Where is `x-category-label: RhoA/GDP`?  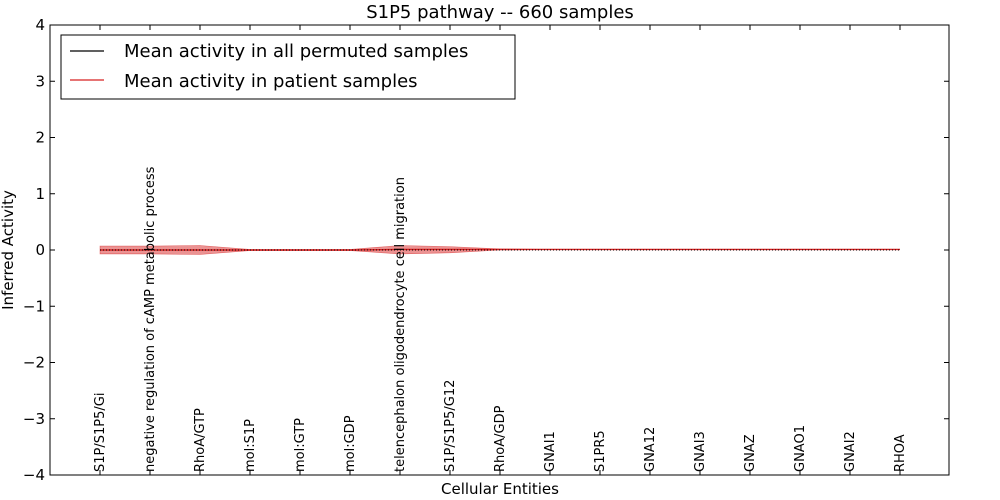 x-category-label: RhoA/GDP is located at coordinates (500, 438).